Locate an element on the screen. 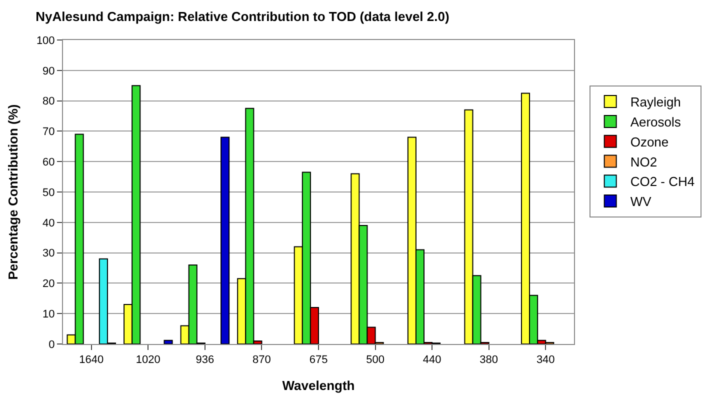 The width and height of the screenshot is (713, 402). x-axis-title: Wavelength is located at coordinates (318, 385).